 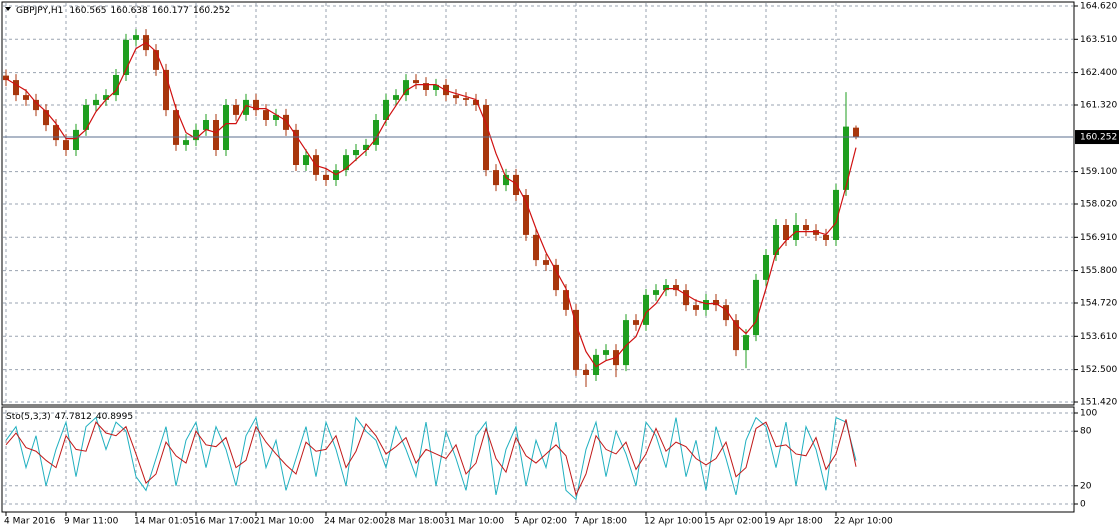 What do you see at coordinates (1098, 106) in the screenshot?
I see `y-tick-label: 161.320` at bounding box center [1098, 106].